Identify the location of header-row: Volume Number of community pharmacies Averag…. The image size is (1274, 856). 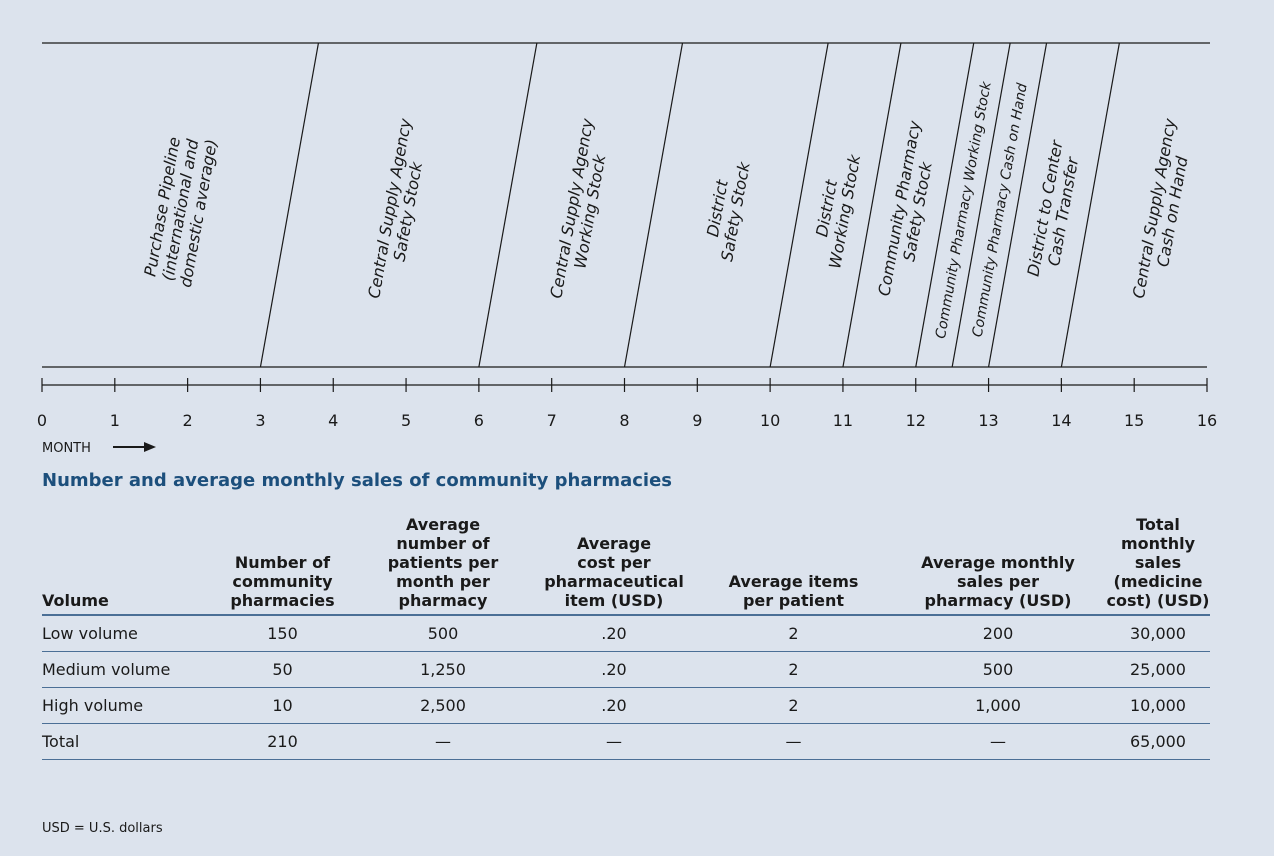
(626, 565).